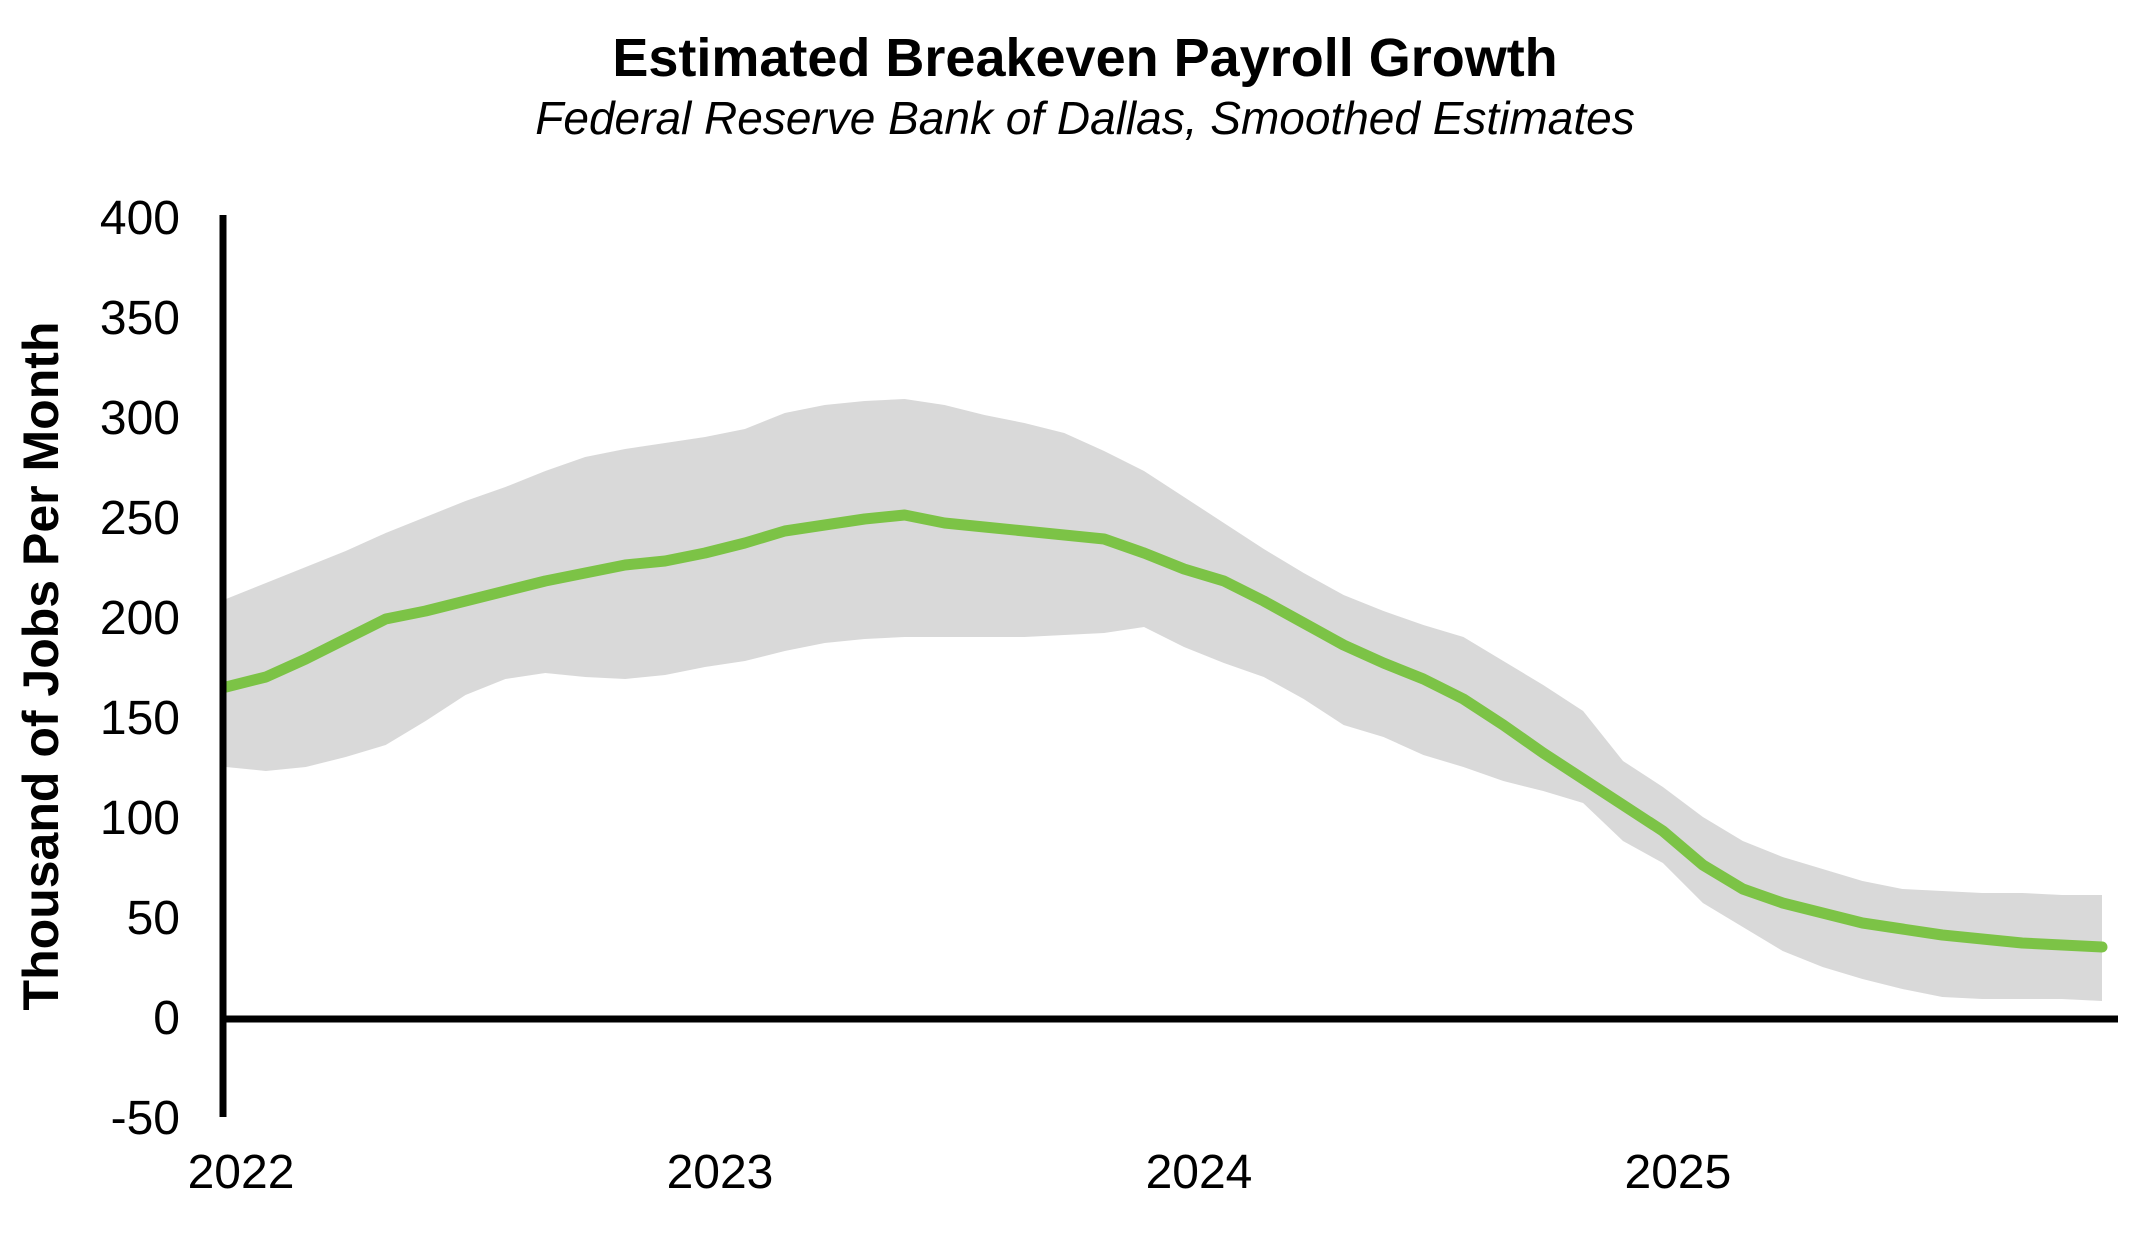 This screenshot has height=1257, width=2145. Describe the element at coordinates (241, 1172) in the screenshot. I see `x-tick-label: 2022` at that location.